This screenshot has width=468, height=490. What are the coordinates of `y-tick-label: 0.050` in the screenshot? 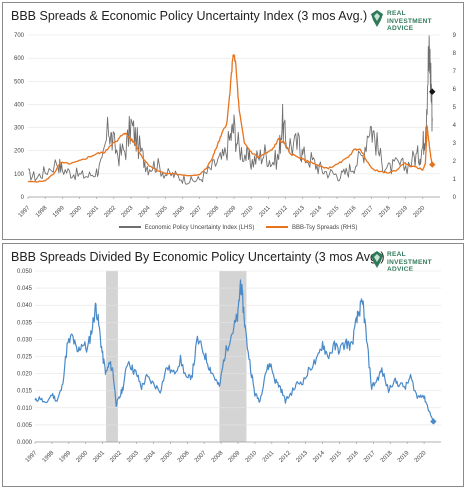 It's located at (25, 272).